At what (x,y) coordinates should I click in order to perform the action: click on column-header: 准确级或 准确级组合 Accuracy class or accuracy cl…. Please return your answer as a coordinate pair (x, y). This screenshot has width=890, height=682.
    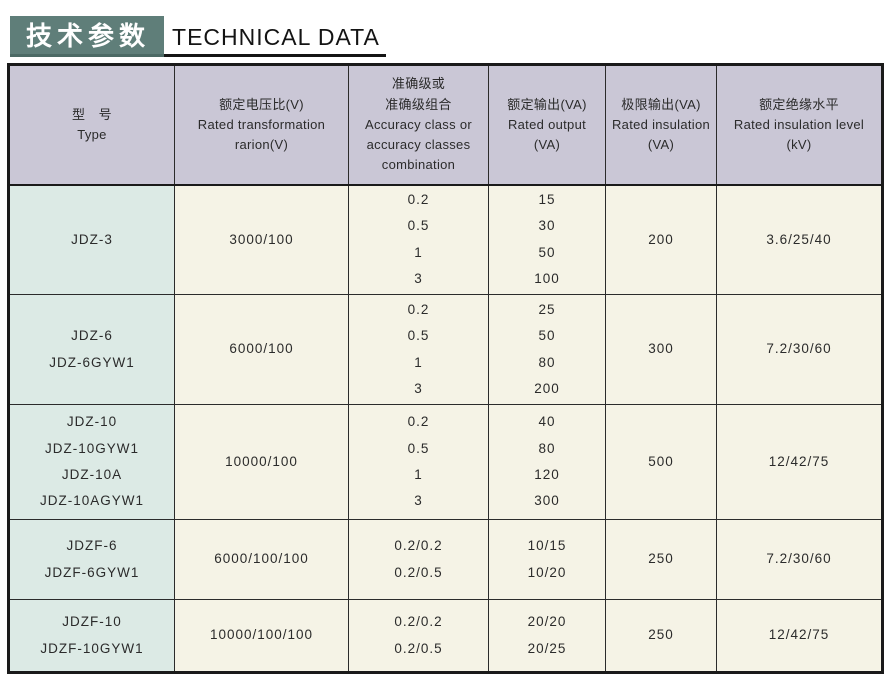
    Looking at the image, I should click on (418, 125).